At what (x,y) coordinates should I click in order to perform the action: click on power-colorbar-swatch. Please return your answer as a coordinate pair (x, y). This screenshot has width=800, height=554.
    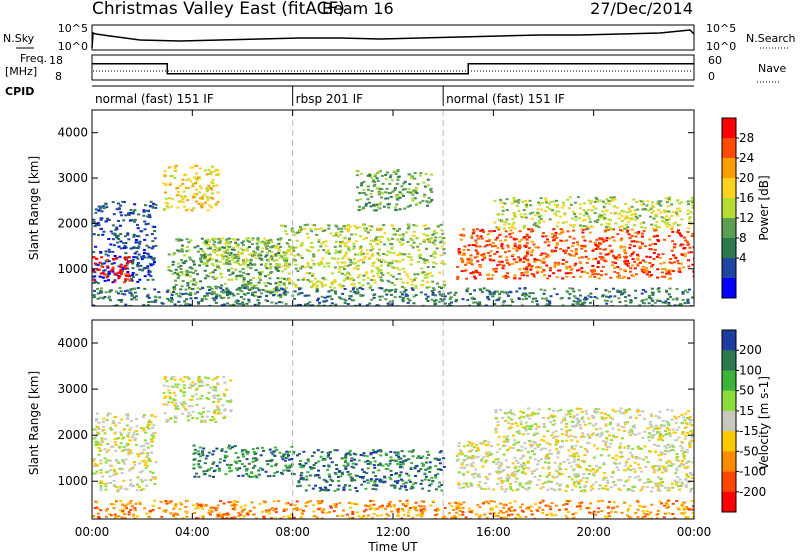
    Looking at the image, I should click on (729, 128).